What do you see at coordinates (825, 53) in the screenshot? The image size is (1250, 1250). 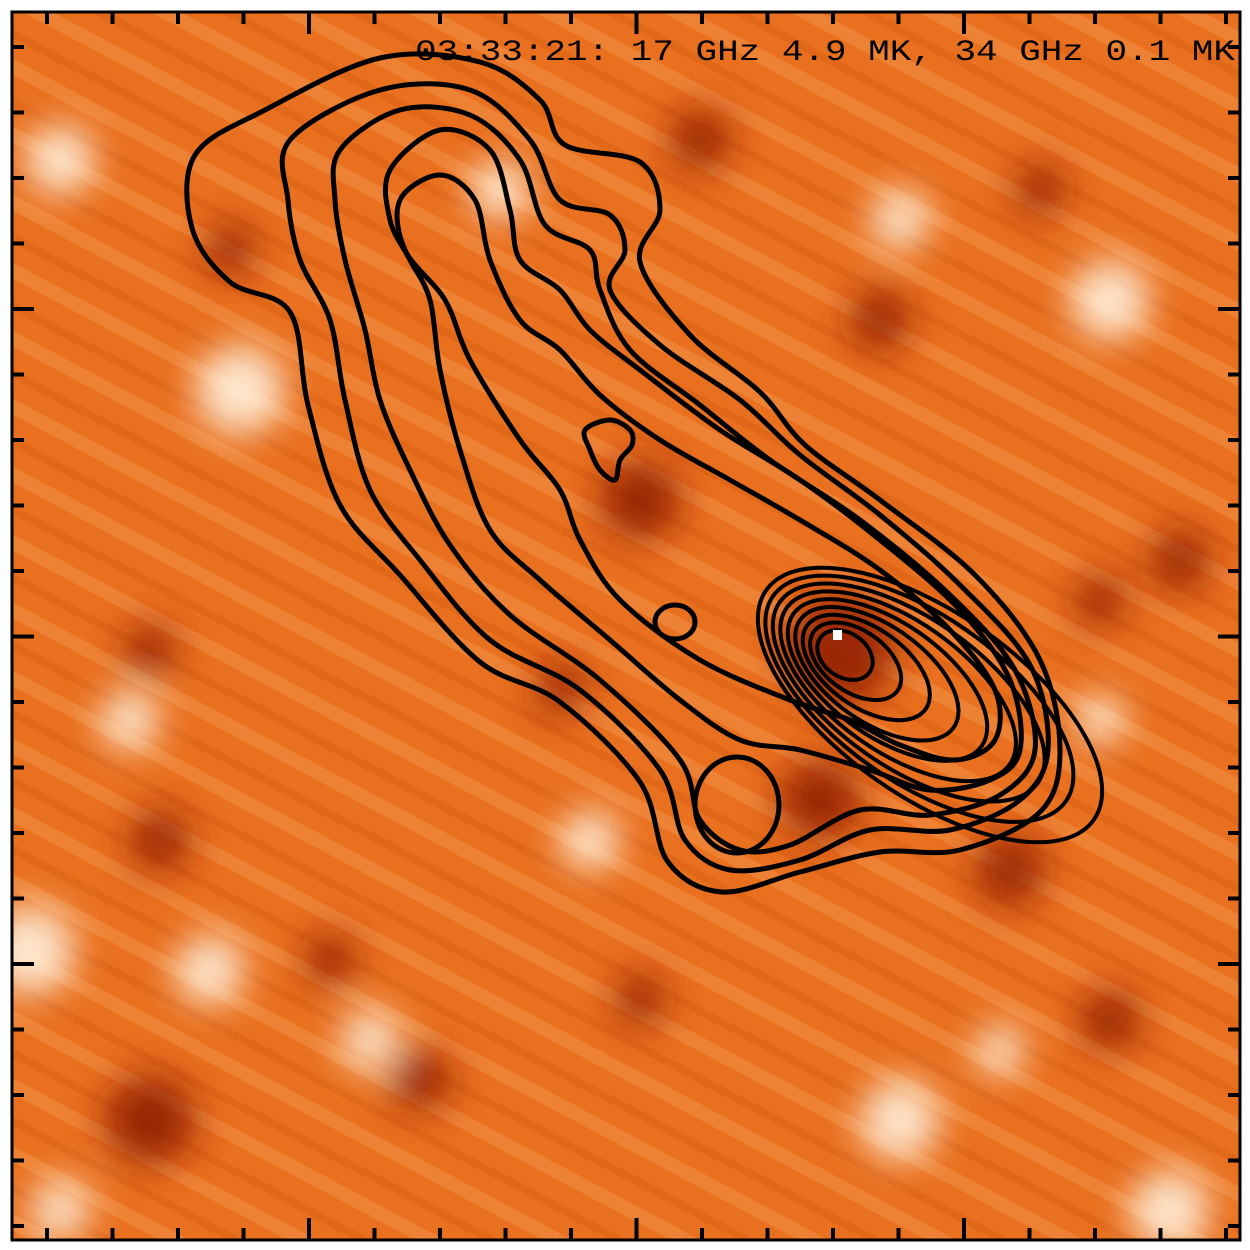 I see `map-label: 03:33:21: 17 GHz 4.9 MK, 34 GHz 0.1 MK` at bounding box center [825, 53].